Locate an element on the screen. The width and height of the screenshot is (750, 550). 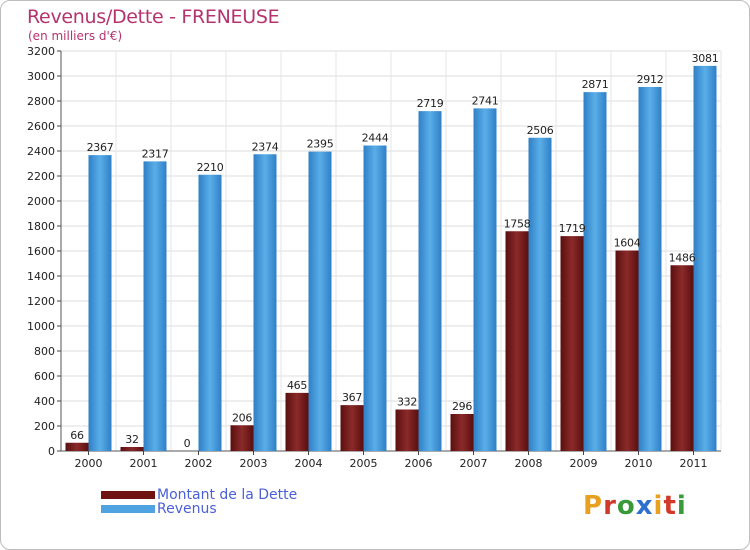
data-label-dette-2005: 367 is located at coordinates (352, 397).